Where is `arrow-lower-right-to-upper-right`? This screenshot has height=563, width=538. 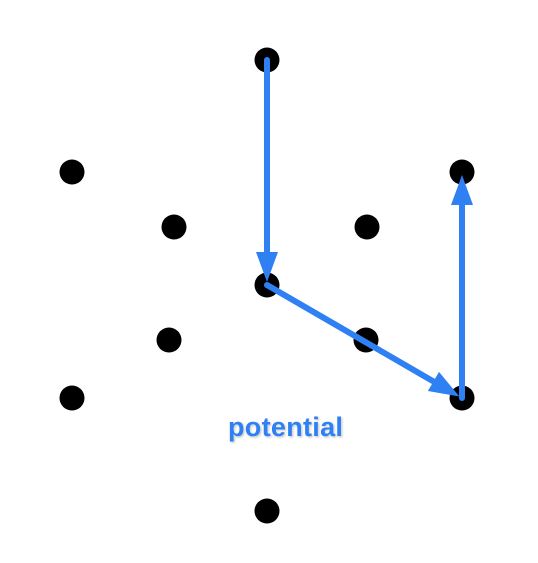
arrow-lower-right-to-upper-right is located at coordinates (462, 288).